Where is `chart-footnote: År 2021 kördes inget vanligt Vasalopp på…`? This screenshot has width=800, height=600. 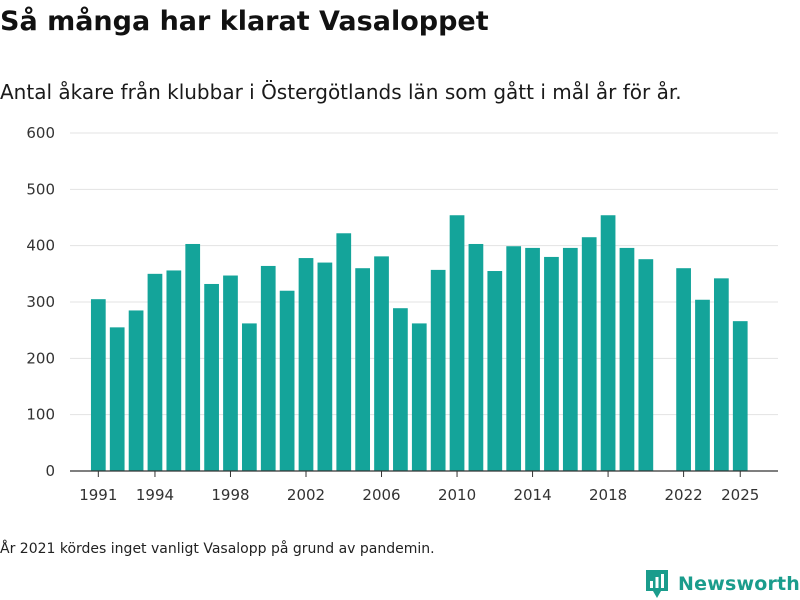
chart-footnote: År 2021 kördes inget vanligt Vasalopp på… is located at coordinates (217, 549).